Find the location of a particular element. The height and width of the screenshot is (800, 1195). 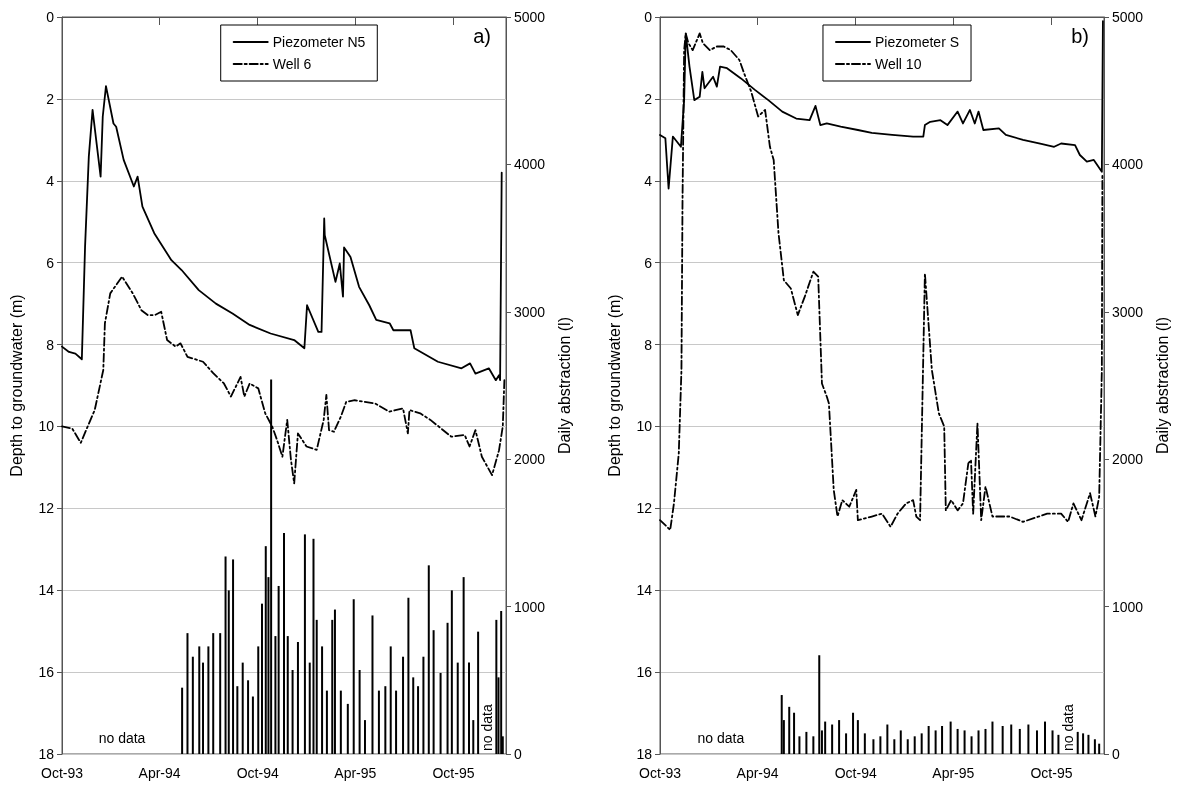

y-tick-label: 4 is located at coordinates (647, 180).